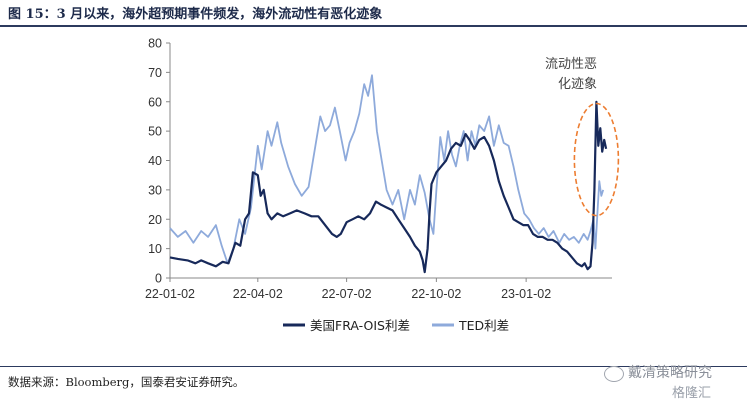  I want to click on chart-legend: 美国FRA-OIS利差 TED利差, so click(396, 325).